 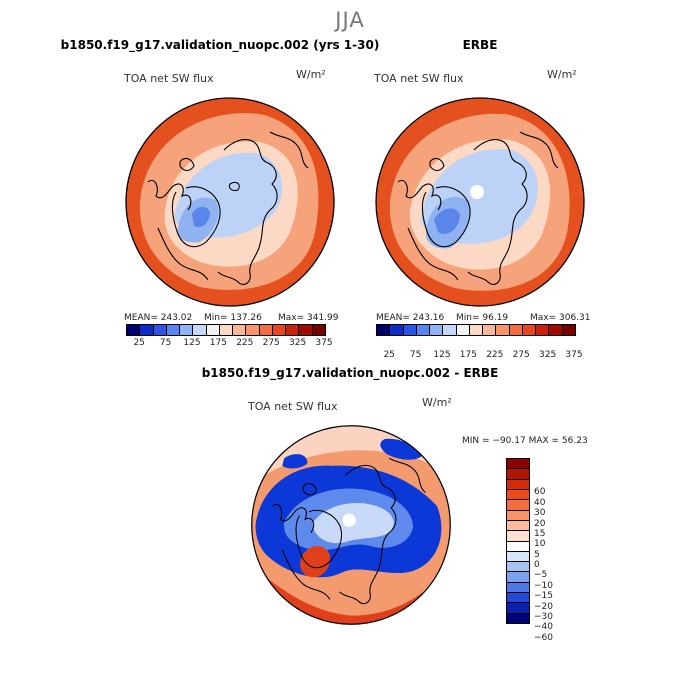 What do you see at coordinates (482, 318) in the screenshot?
I see `obs-min: Min= 96.19` at bounding box center [482, 318].